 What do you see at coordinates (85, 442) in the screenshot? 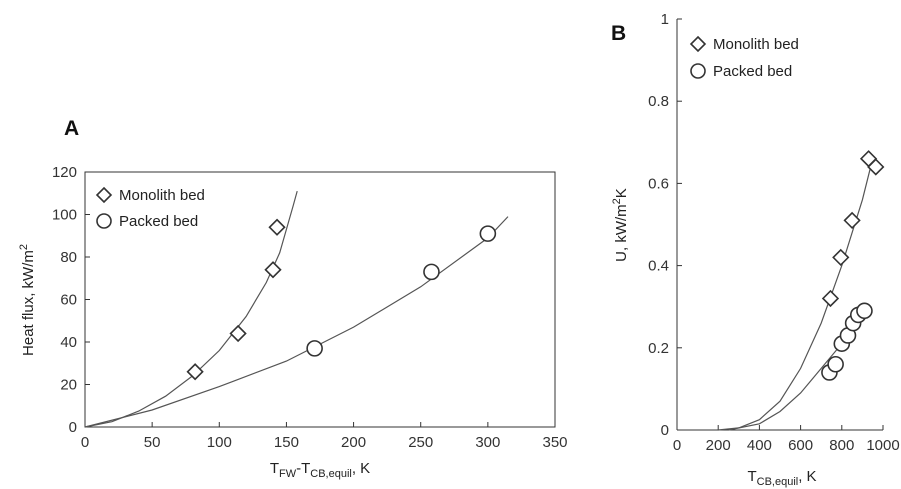
I see `panel-a-x-tick-label: 0` at bounding box center [85, 442].